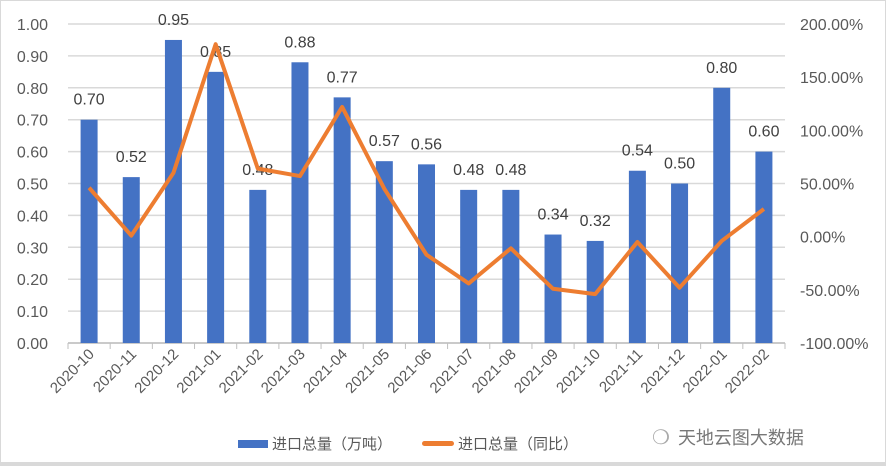  Describe the element at coordinates (831, 131) in the screenshot. I see `y-right-tick-label: 100.00%` at that location.